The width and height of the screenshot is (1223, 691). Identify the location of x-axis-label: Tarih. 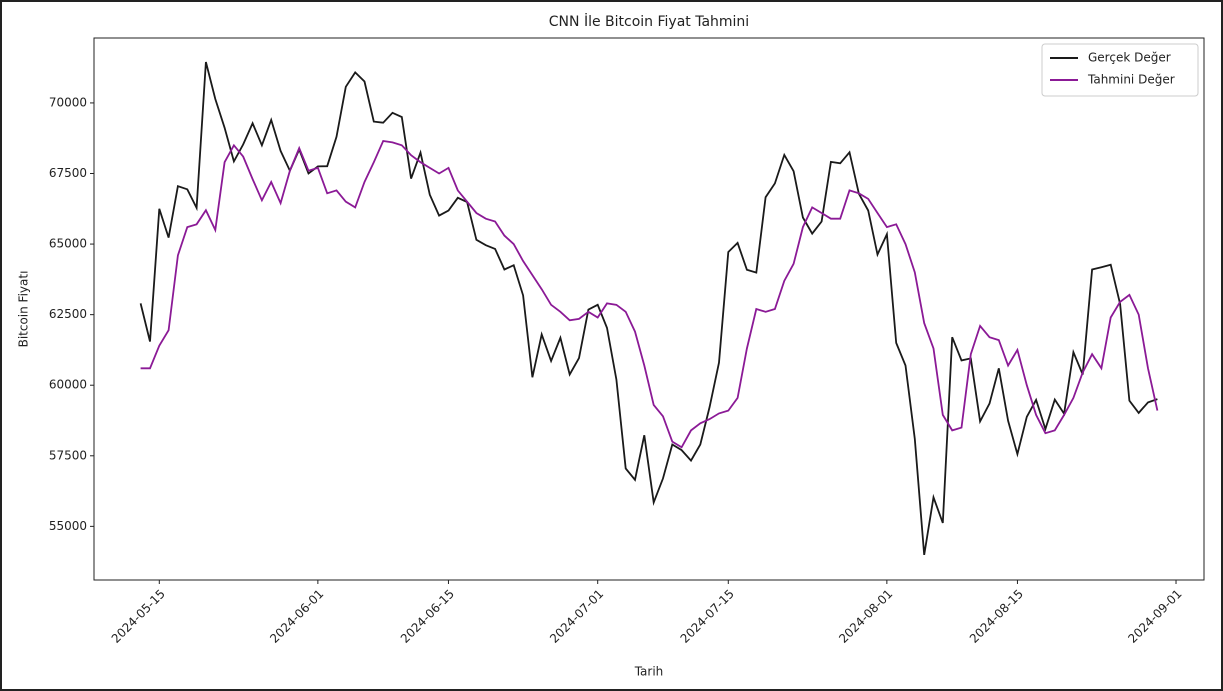
(649, 672).